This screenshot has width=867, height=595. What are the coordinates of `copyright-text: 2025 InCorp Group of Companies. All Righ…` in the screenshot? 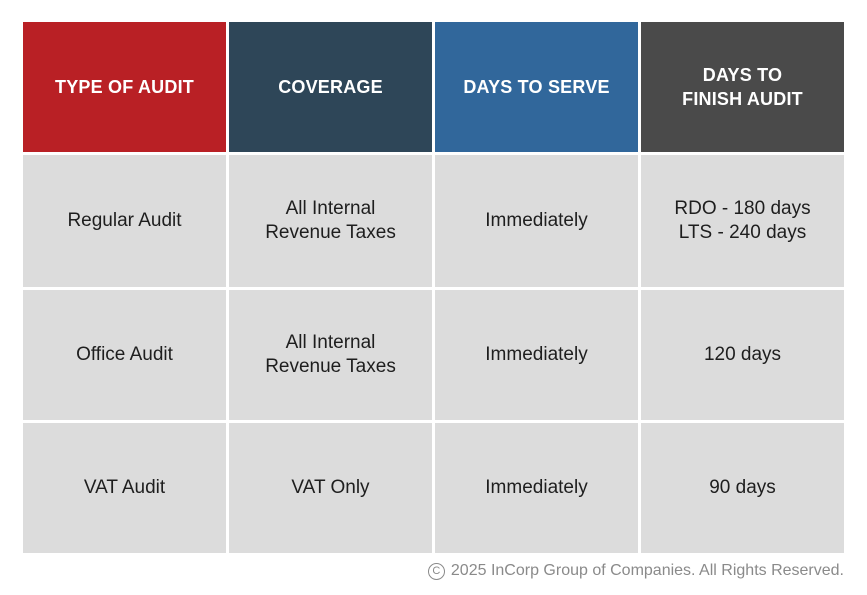 It's located at (647, 570).